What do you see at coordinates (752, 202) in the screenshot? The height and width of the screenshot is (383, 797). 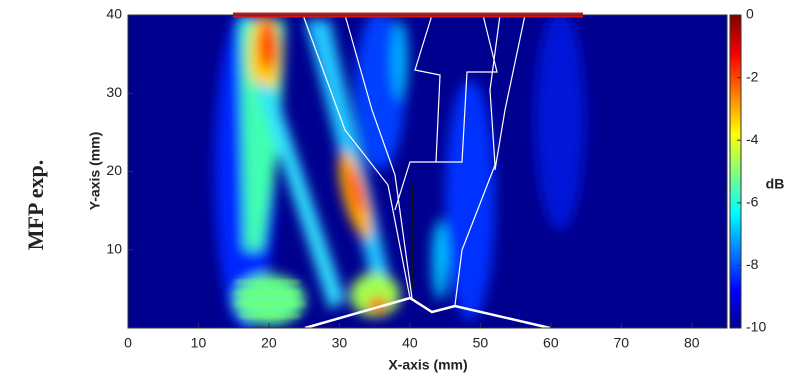 I see `colorbar-tick-label: -6` at bounding box center [752, 202].